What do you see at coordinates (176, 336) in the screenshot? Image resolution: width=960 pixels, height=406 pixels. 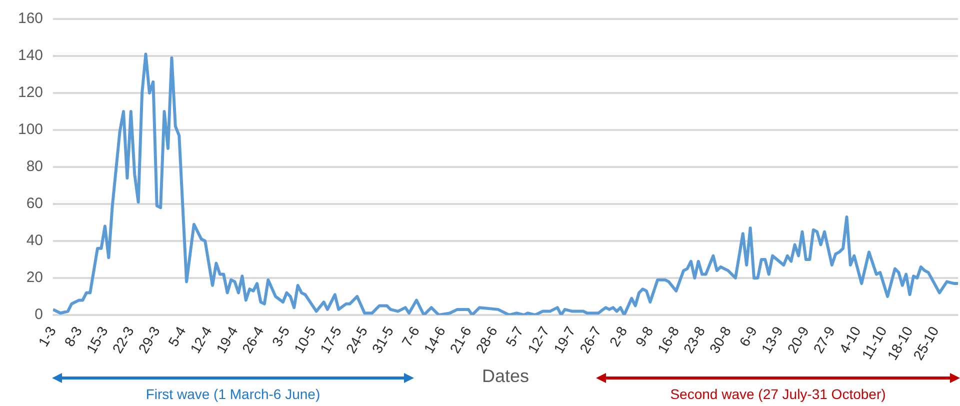 I see `x-tick-label: 5-4` at bounding box center [176, 336].